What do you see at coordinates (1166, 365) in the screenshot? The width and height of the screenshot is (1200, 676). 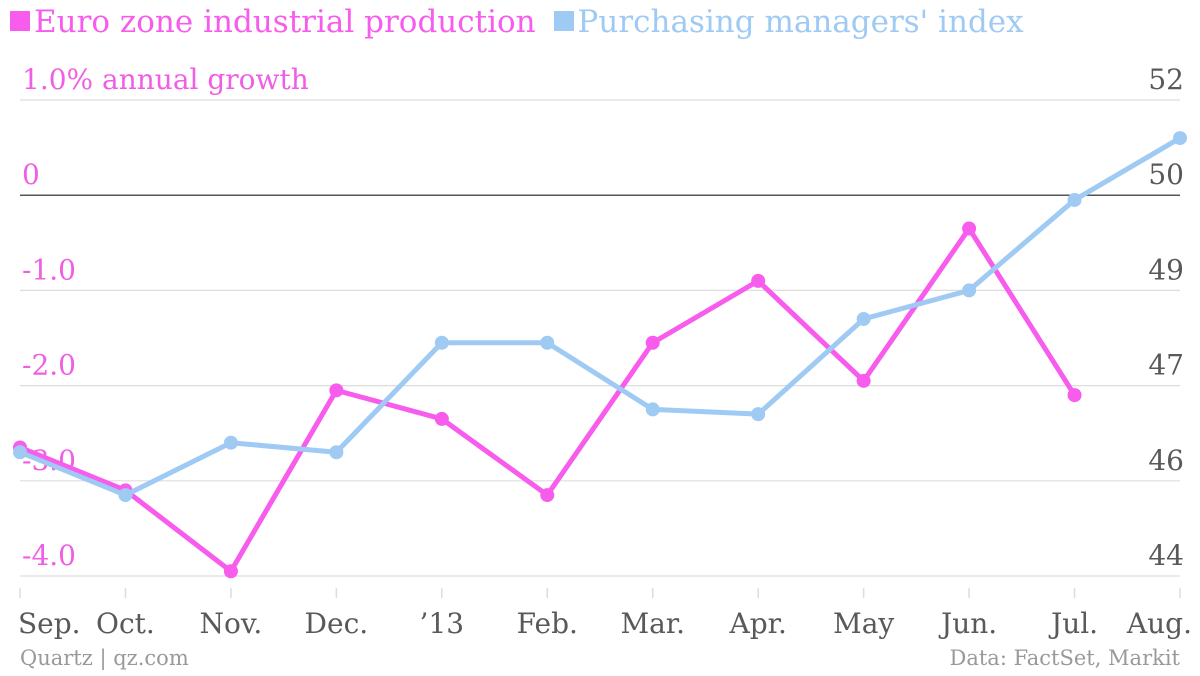 I see `right-axis-tick-label: 47` at bounding box center [1166, 365].